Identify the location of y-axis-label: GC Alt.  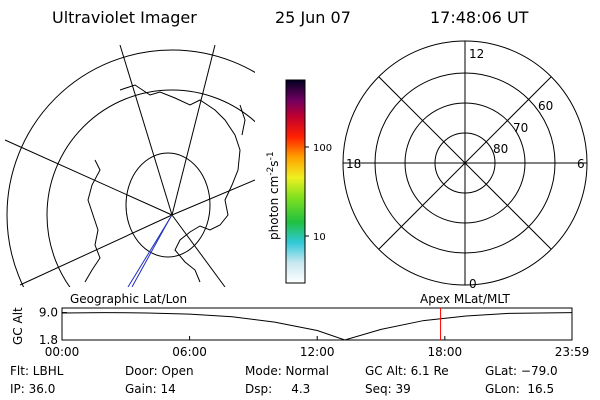
(18, 326).